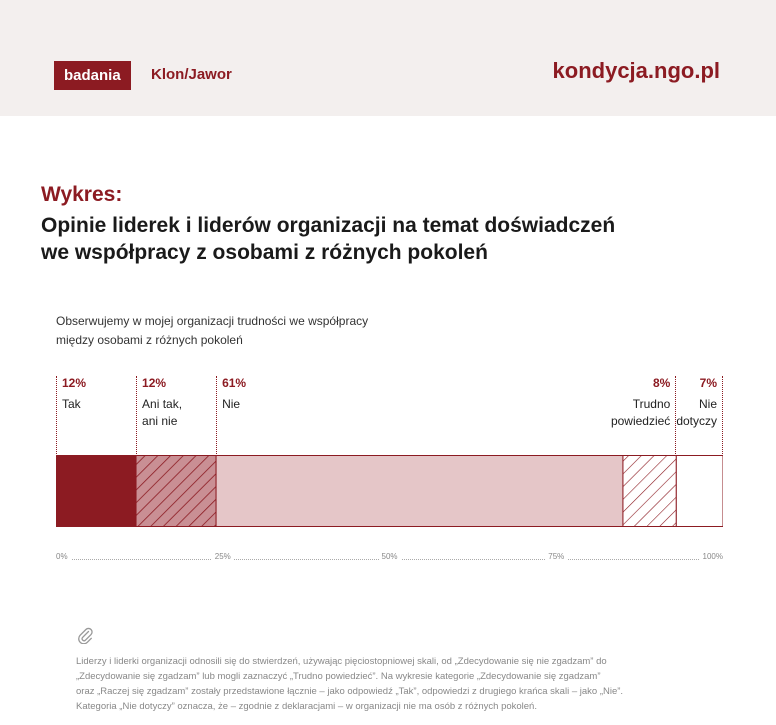 Image resolution: width=776 pixels, height=725 pixels. What do you see at coordinates (556, 556) in the screenshot?
I see `x-tick-label-4: 75%` at bounding box center [556, 556].